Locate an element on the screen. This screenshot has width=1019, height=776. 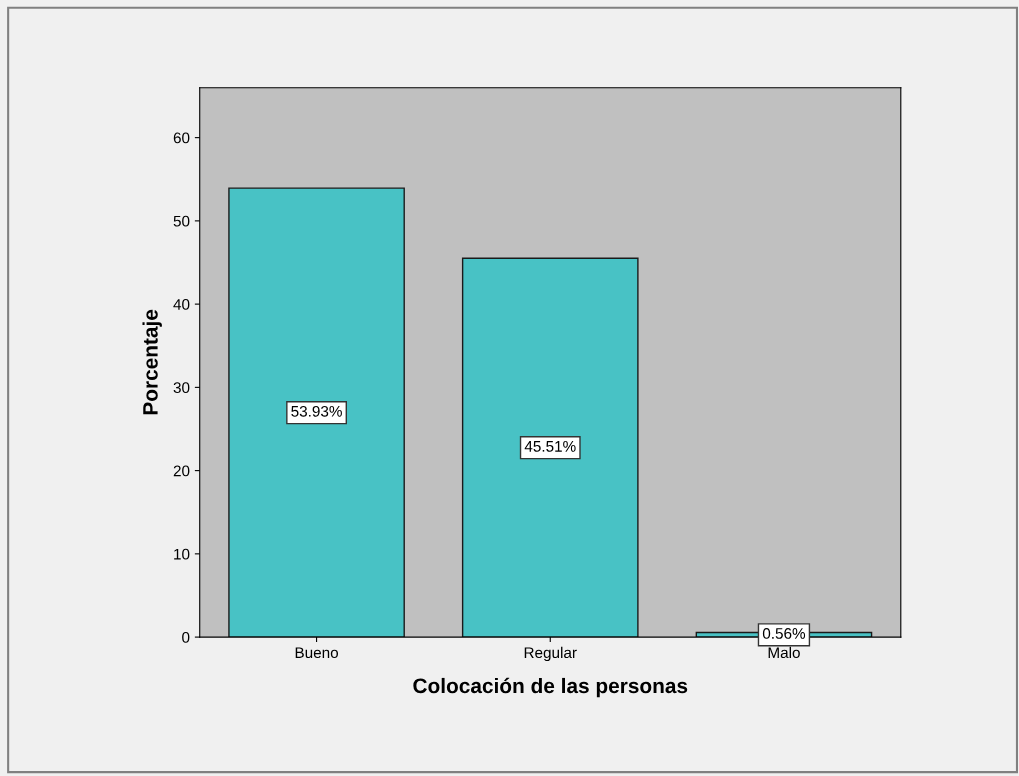
x-axis-title: Colocación de las personas is located at coordinates (550, 687).